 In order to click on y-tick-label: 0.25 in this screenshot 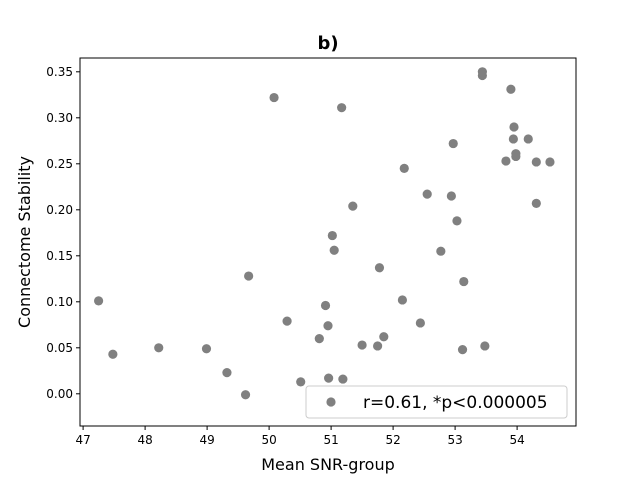, I will do `click(59, 164)`.